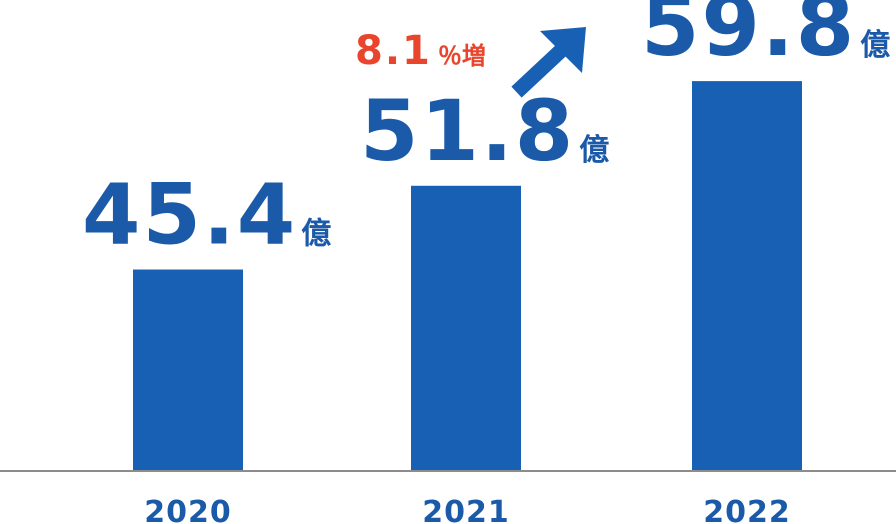 The height and width of the screenshot is (524, 896). I want to click on data-label-2020: 45.4 億, so click(206, 215).